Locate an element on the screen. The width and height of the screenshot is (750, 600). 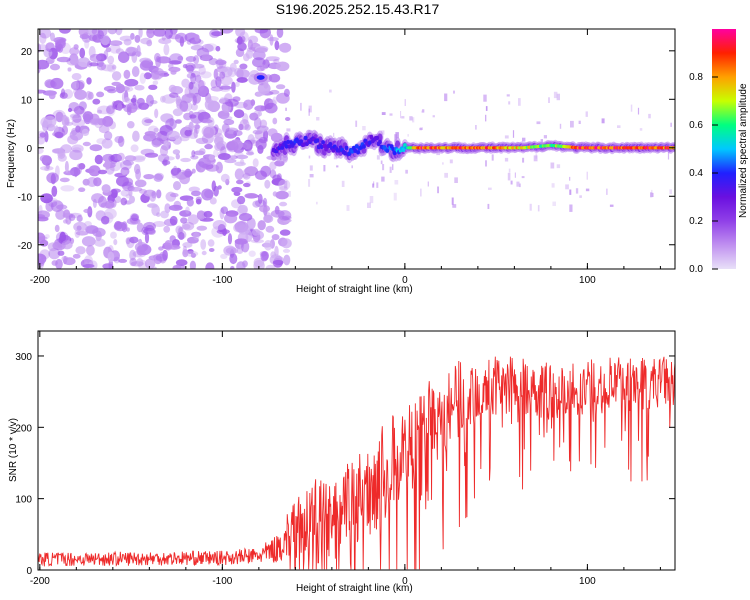
snr-x-axis-label: Height of straight line (km) is located at coordinates (354, 588).